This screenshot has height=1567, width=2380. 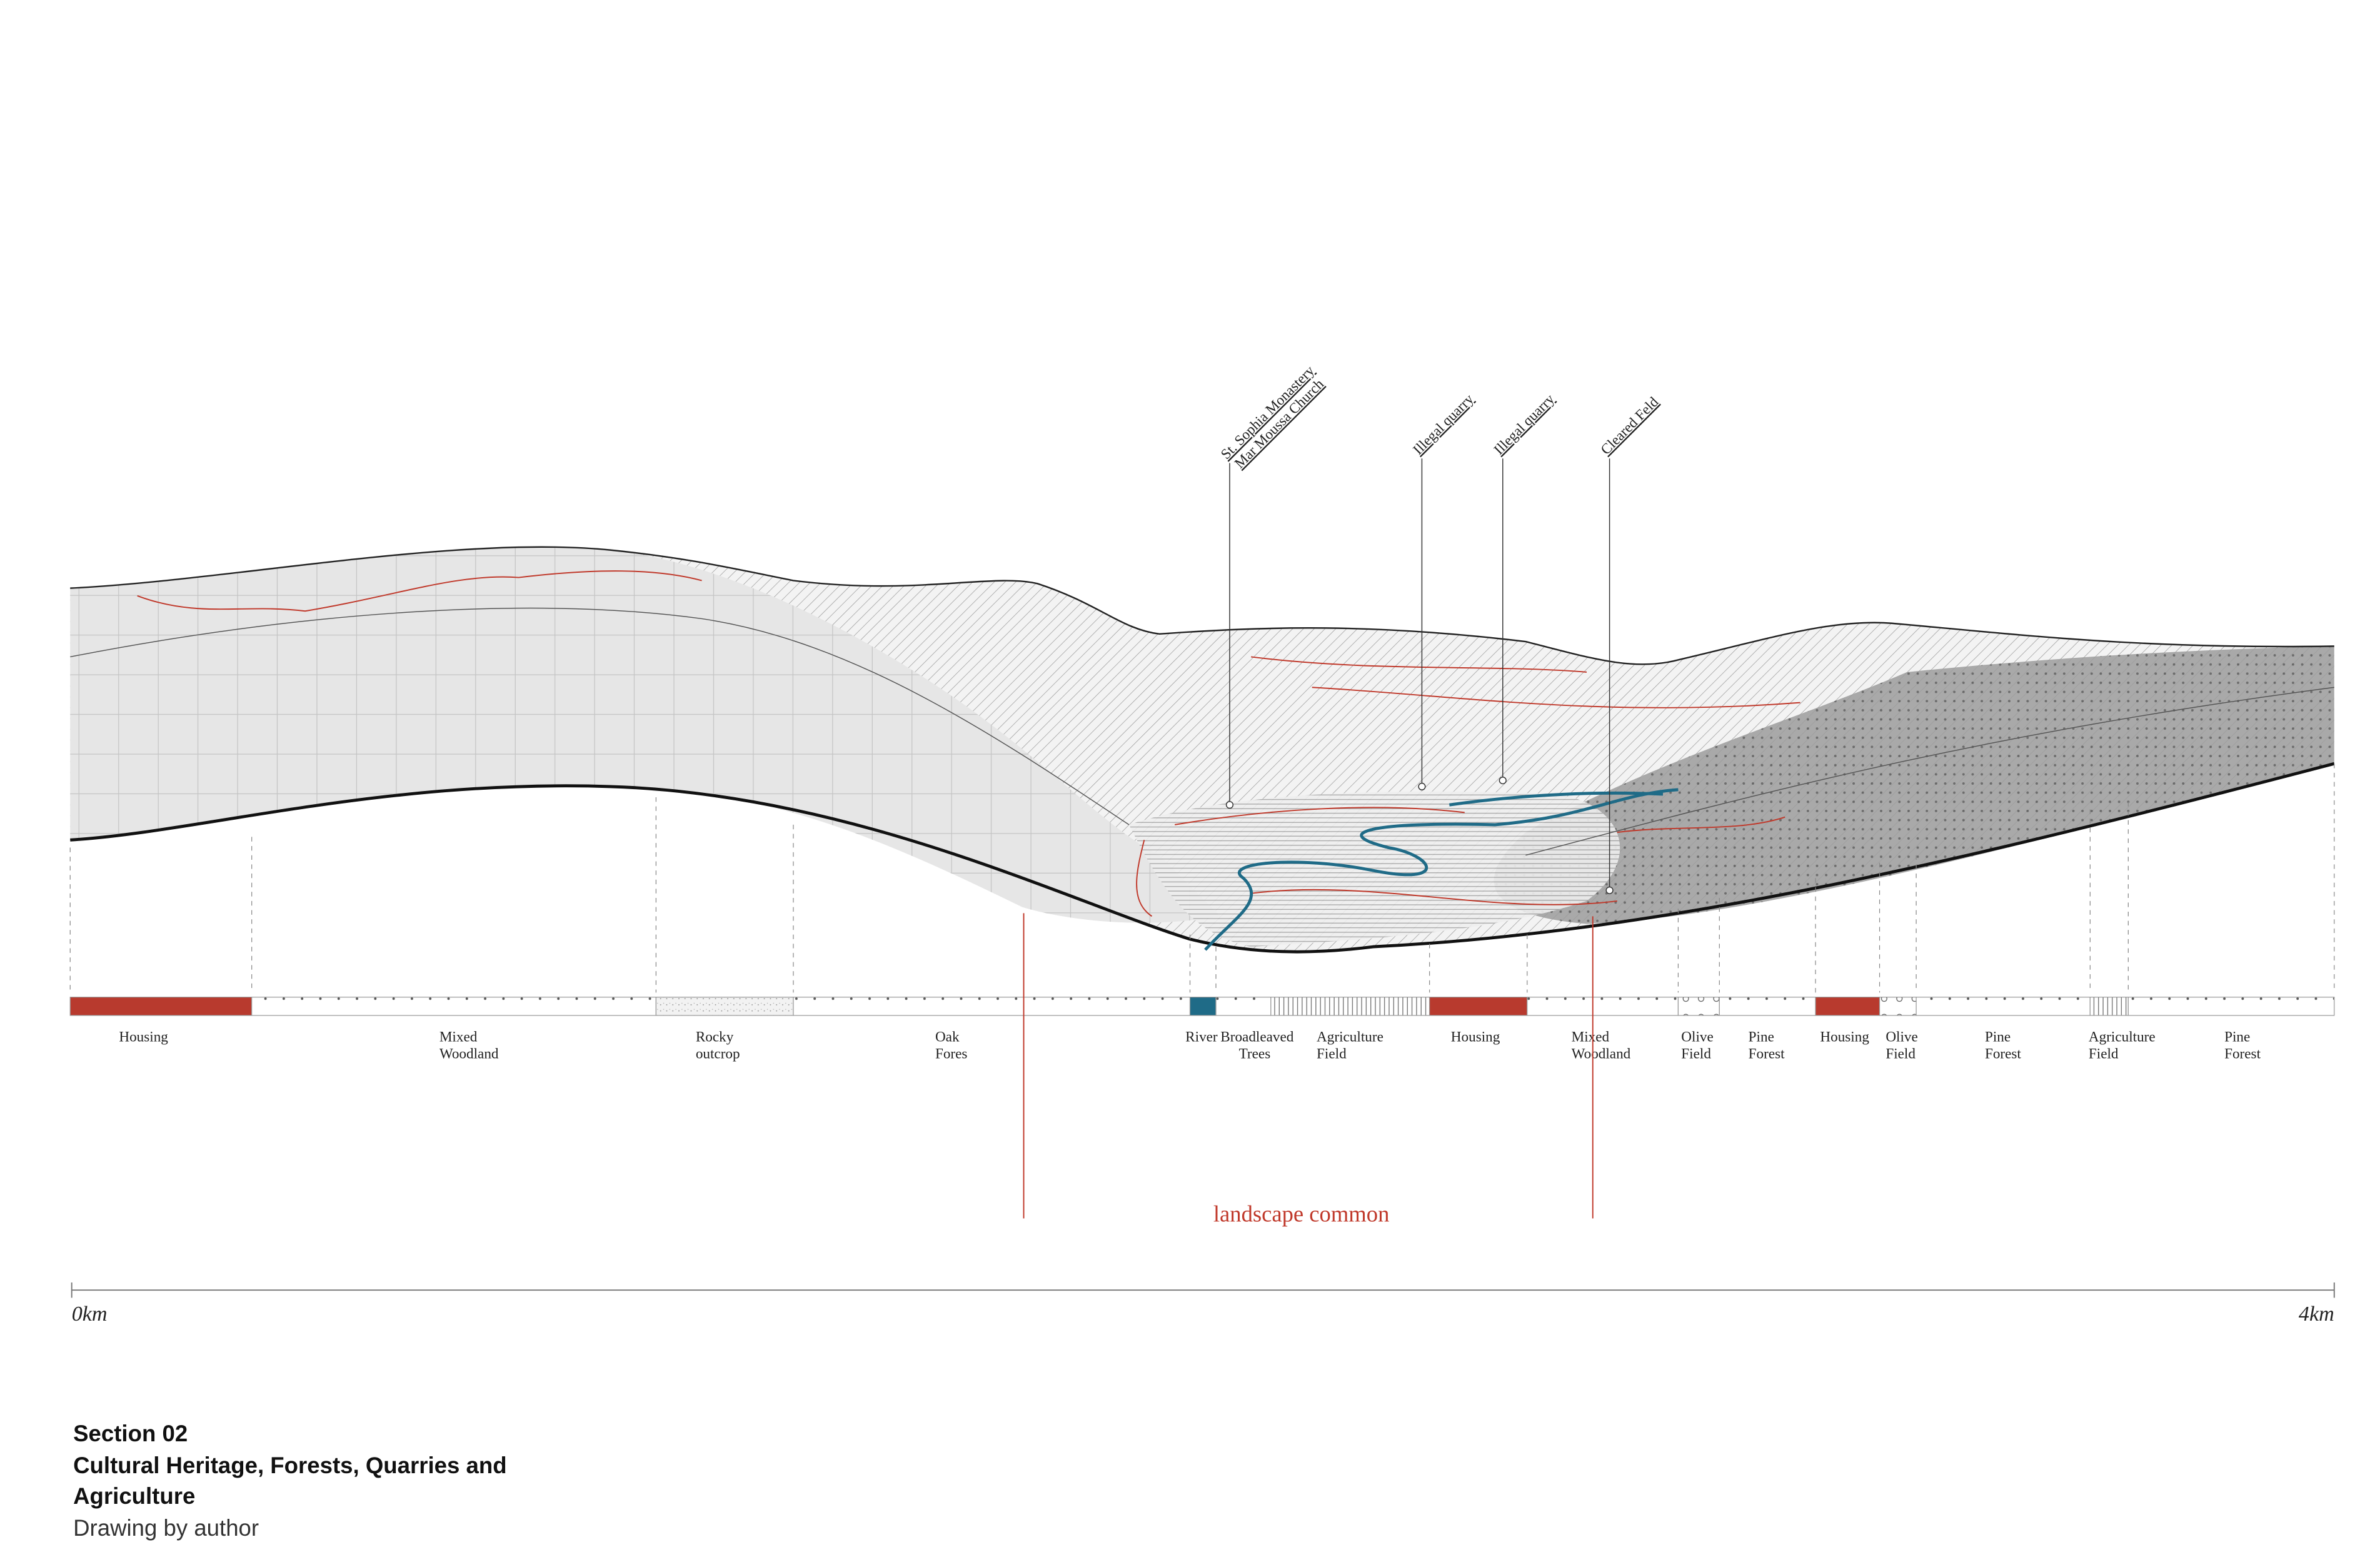 What do you see at coordinates (947, 1037) in the screenshot?
I see `land-use-label: Oak` at bounding box center [947, 1037].